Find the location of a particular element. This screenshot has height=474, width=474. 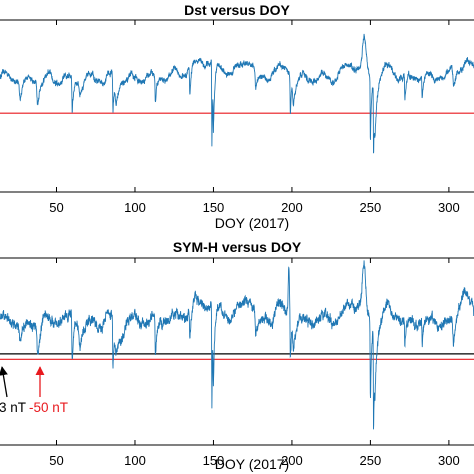

annotation-arrow-black is located at coordinates (4, 382).